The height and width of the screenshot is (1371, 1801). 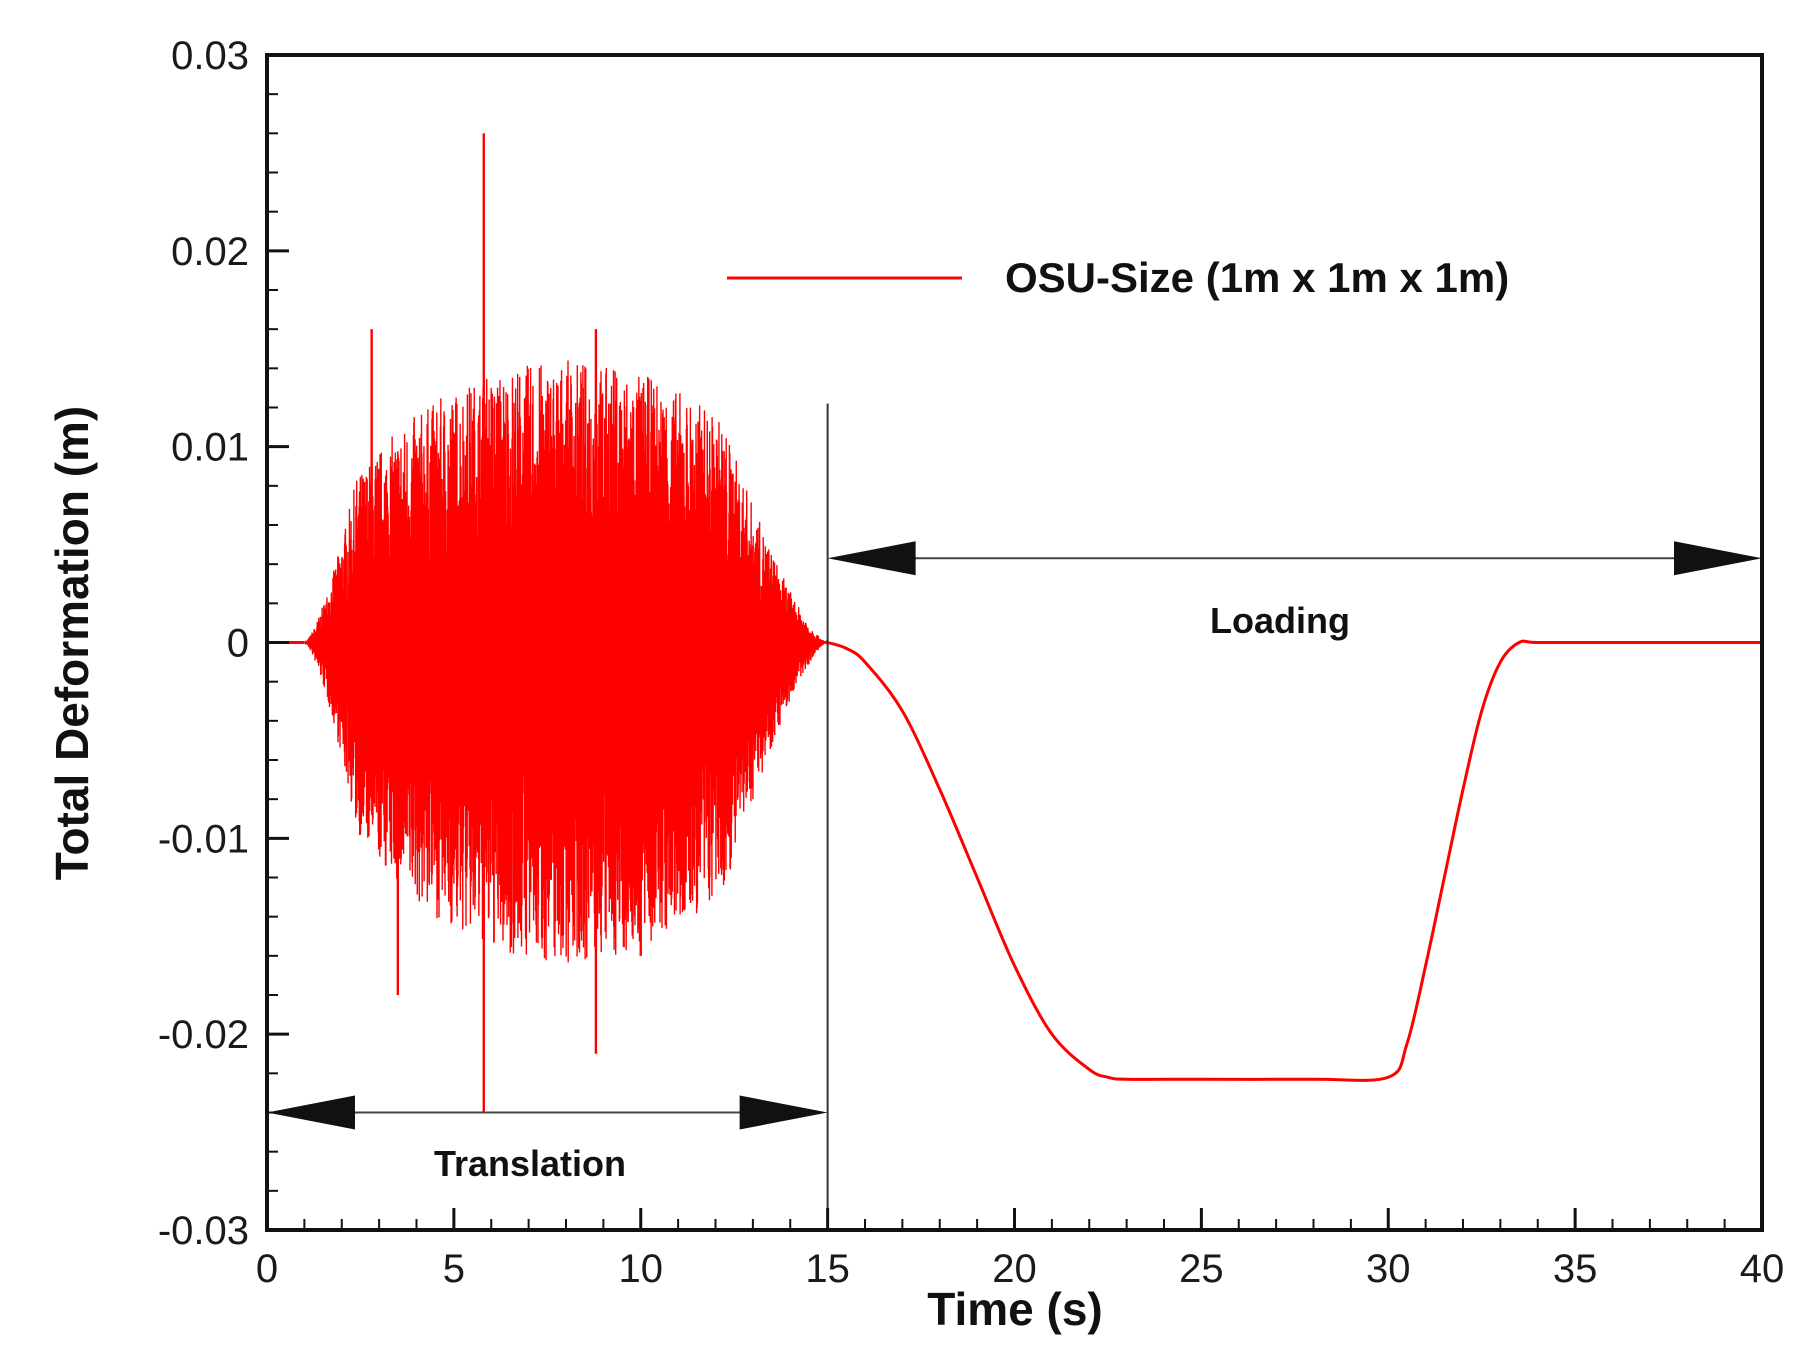 I want to click on translation-arrow-right-head, so click(x=783, y=1112).